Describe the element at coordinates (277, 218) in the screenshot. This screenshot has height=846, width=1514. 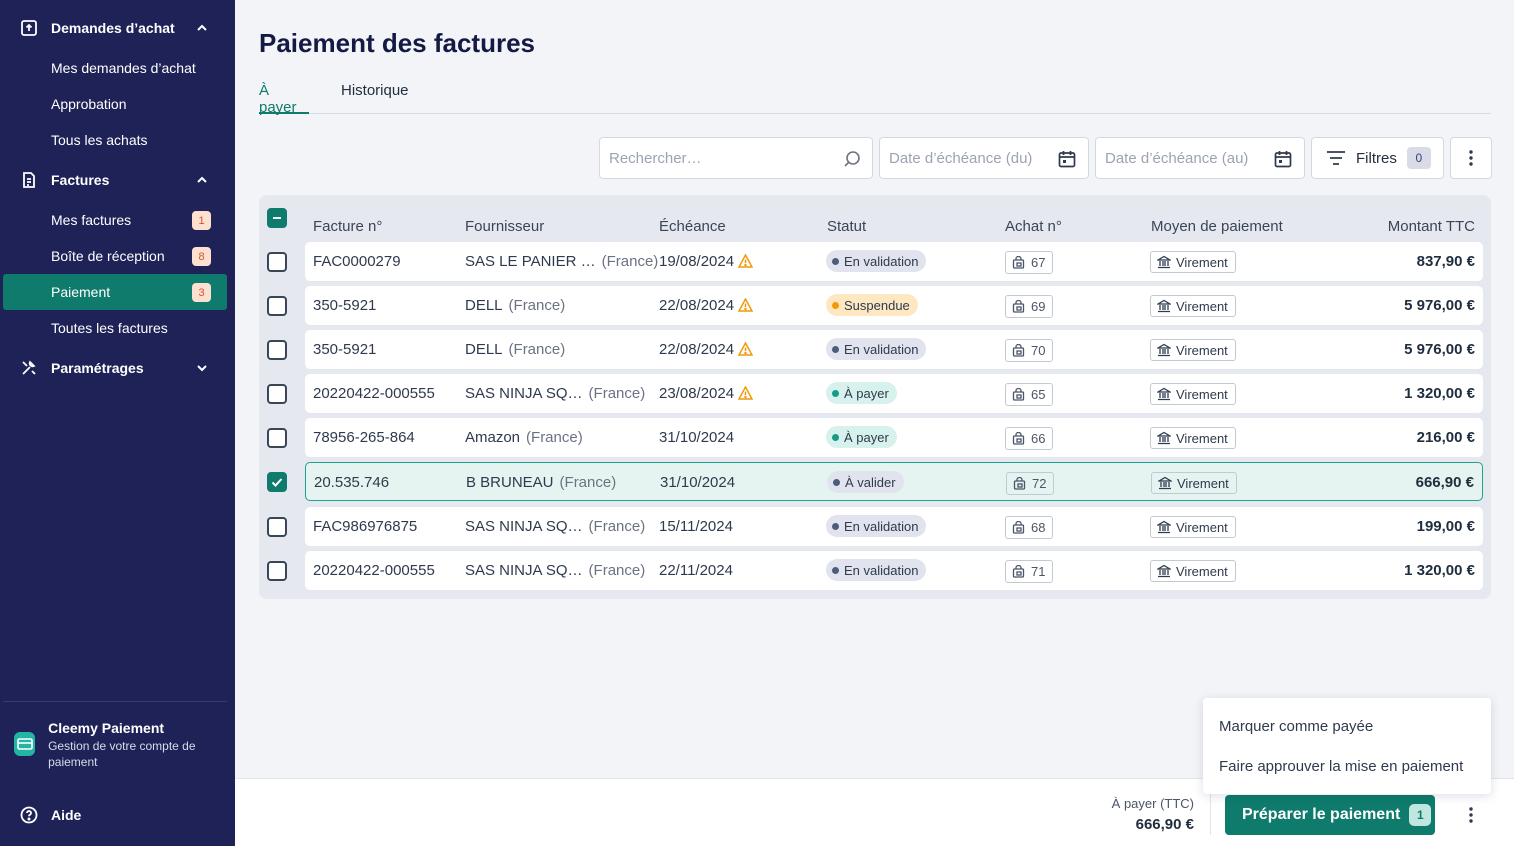
I see `select-all-checkbox` at that location.